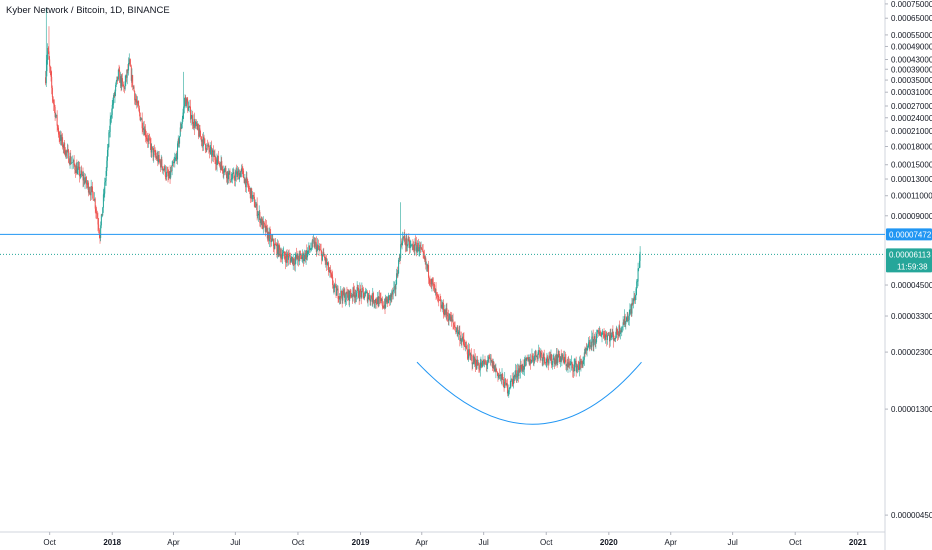 The height and width of the screenshot is (550, 932). What do you see at coordinates (911, 18) in the screenshot?
I see `y-tick-label: 0.00065000` at bounding box center [911, 18].